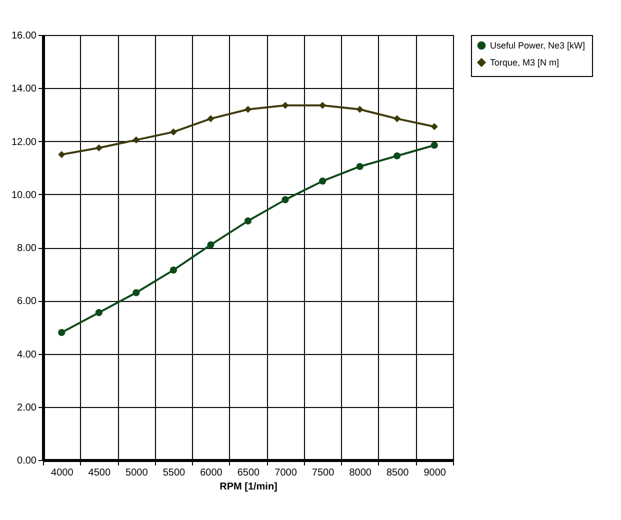 Image resolution: width=621 pixels, height=520 pixels. I want to click on x-tick-label: 4000, so click(62, 473).